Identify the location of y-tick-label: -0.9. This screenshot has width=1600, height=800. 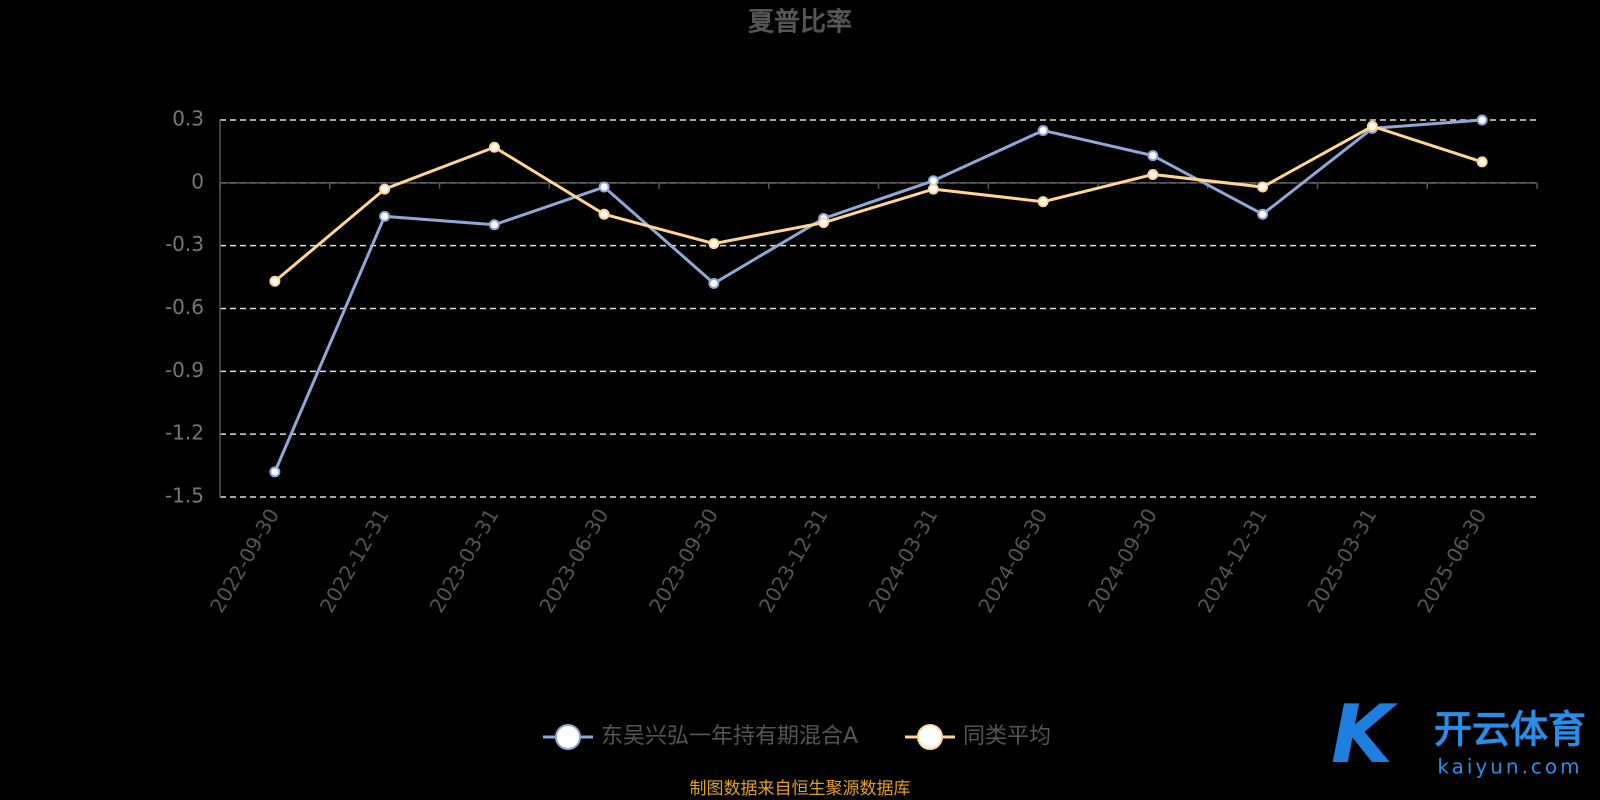
(184, 370).